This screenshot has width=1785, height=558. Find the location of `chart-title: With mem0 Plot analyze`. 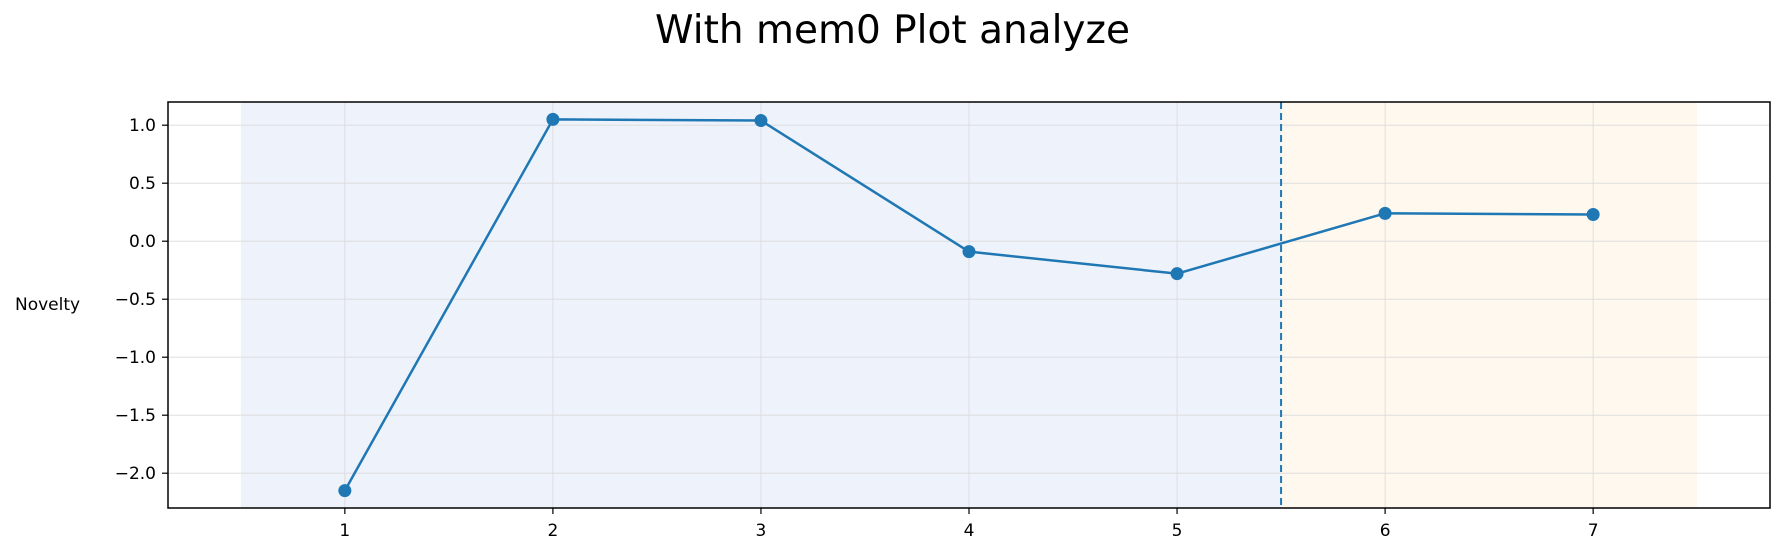

chart-title: With mem0 Plot analyze is located at coordinates (892, 30).